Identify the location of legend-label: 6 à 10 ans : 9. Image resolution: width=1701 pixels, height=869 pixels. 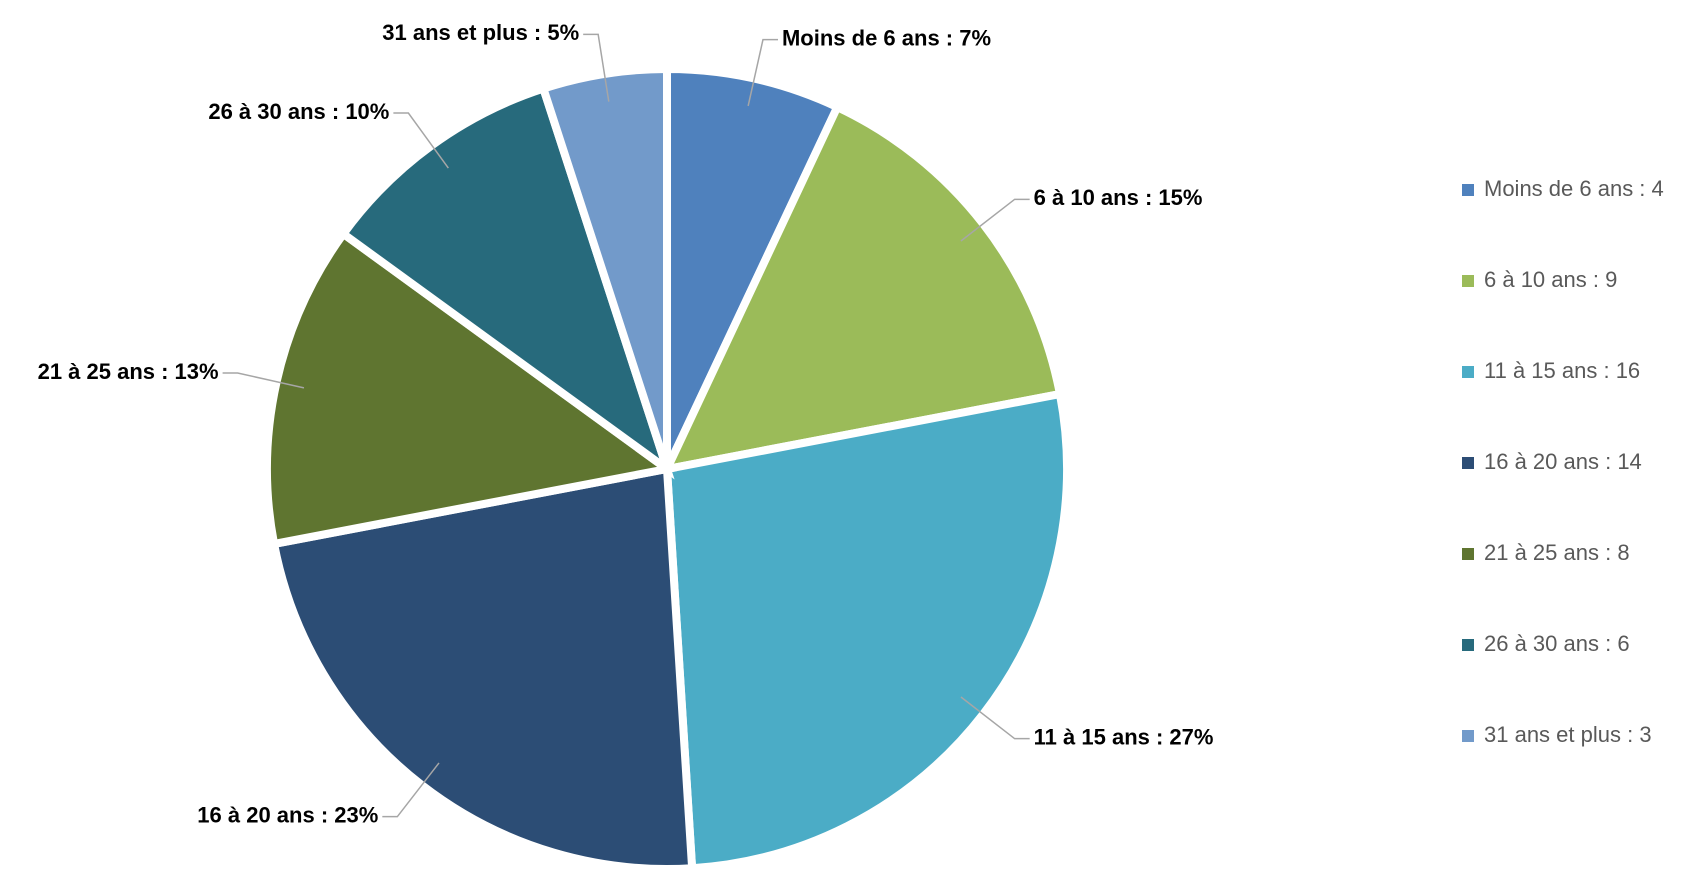
(1550, 279).